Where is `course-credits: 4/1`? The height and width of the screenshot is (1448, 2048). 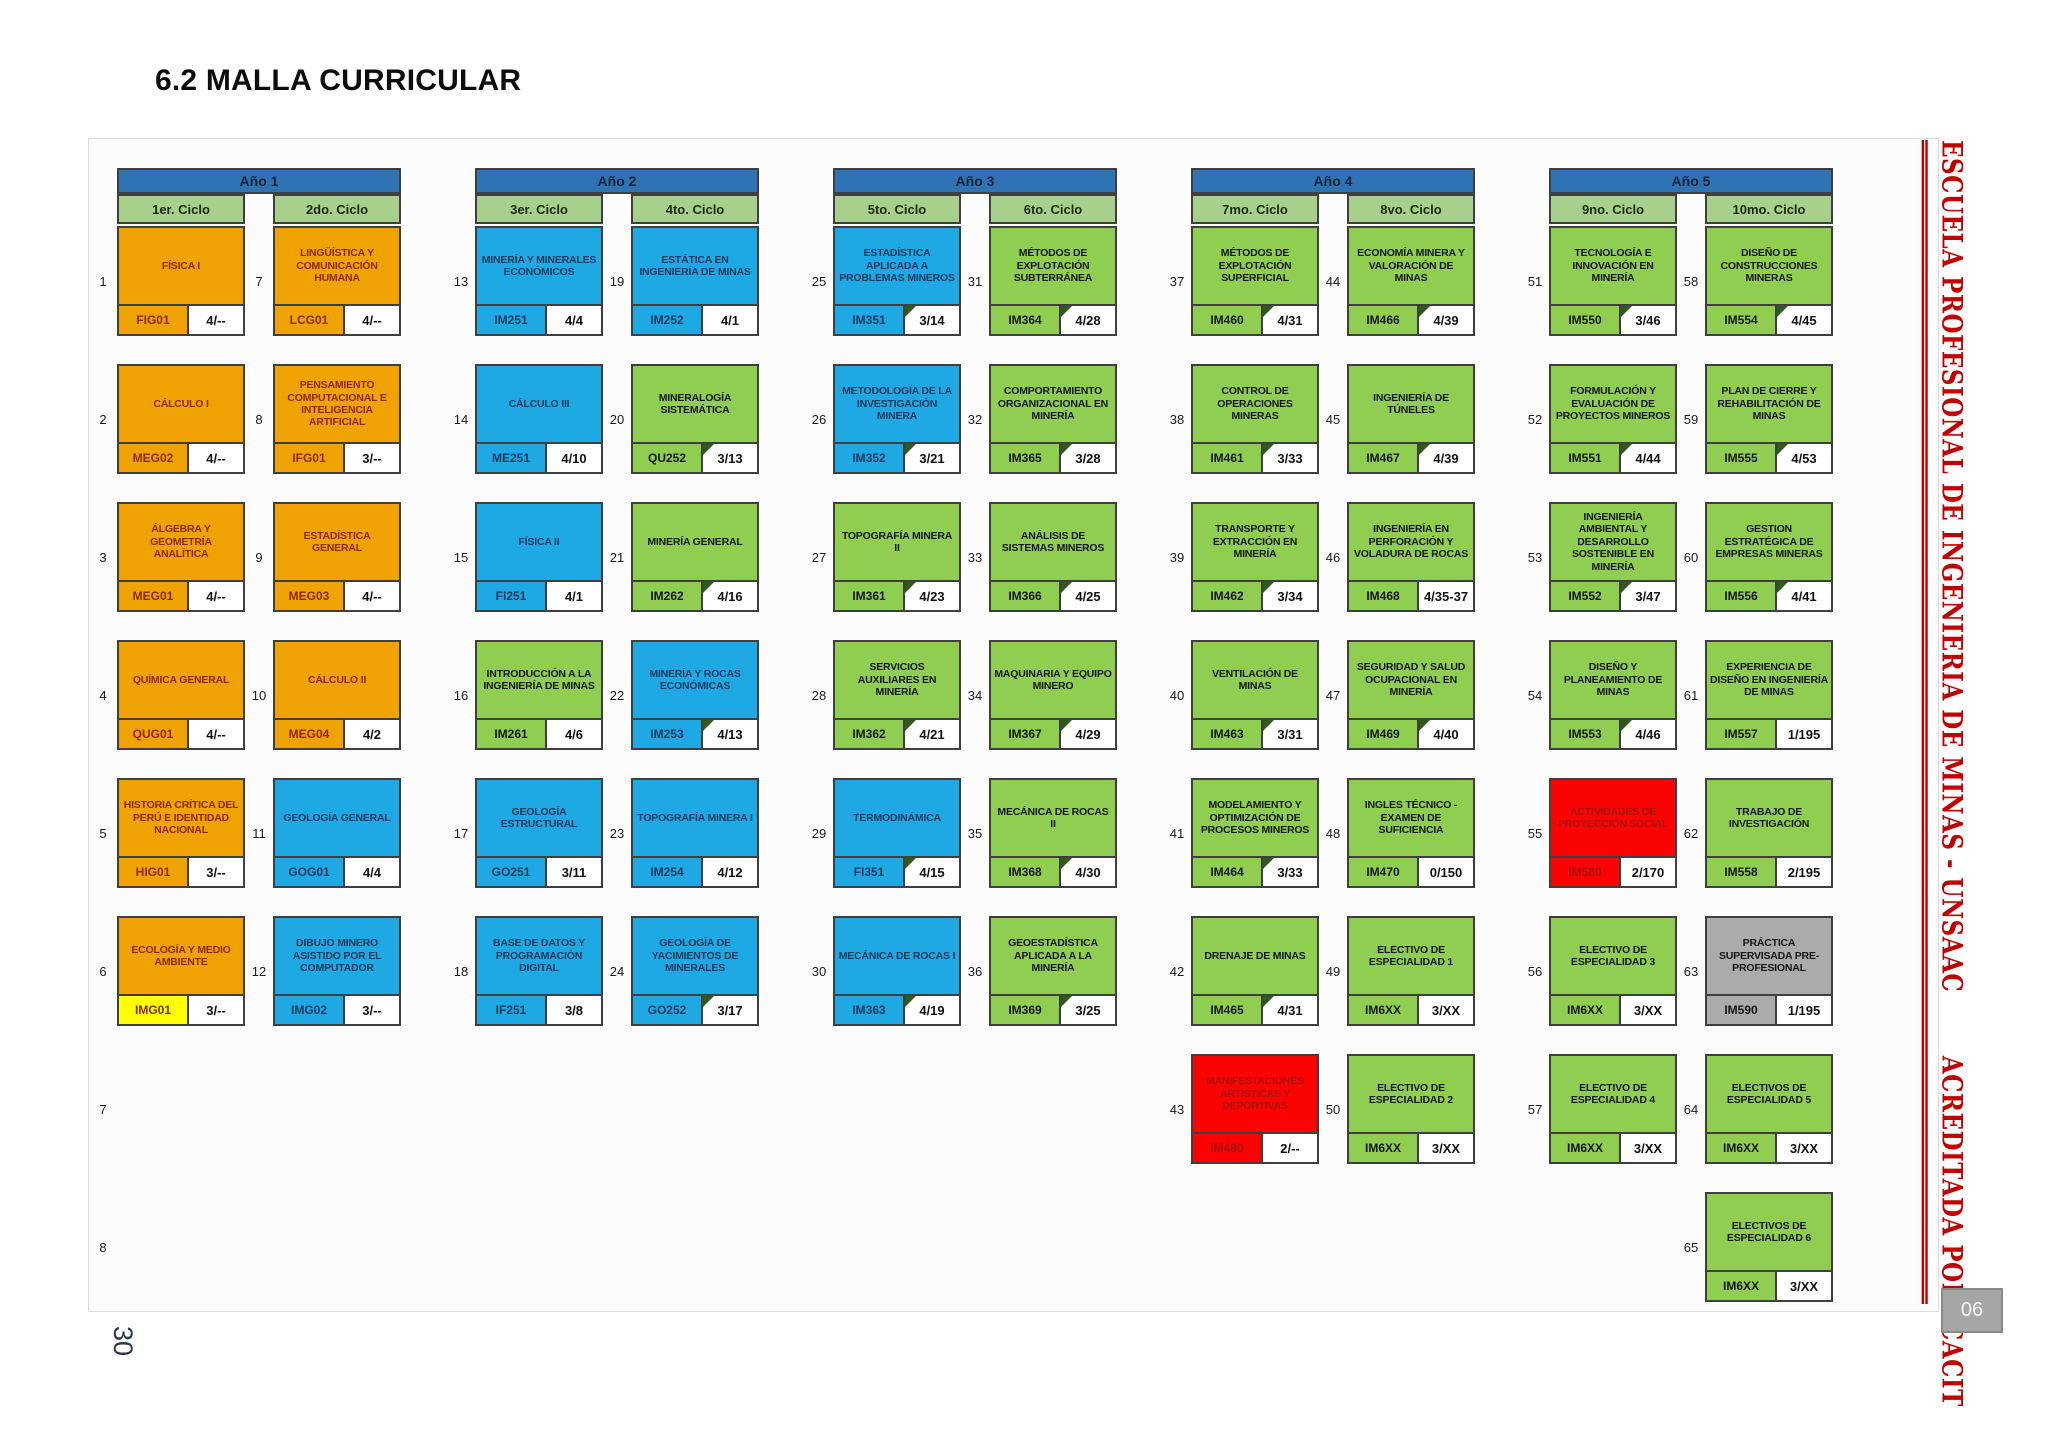 course-credits: 4/1 is located at coordinates (574, 596).